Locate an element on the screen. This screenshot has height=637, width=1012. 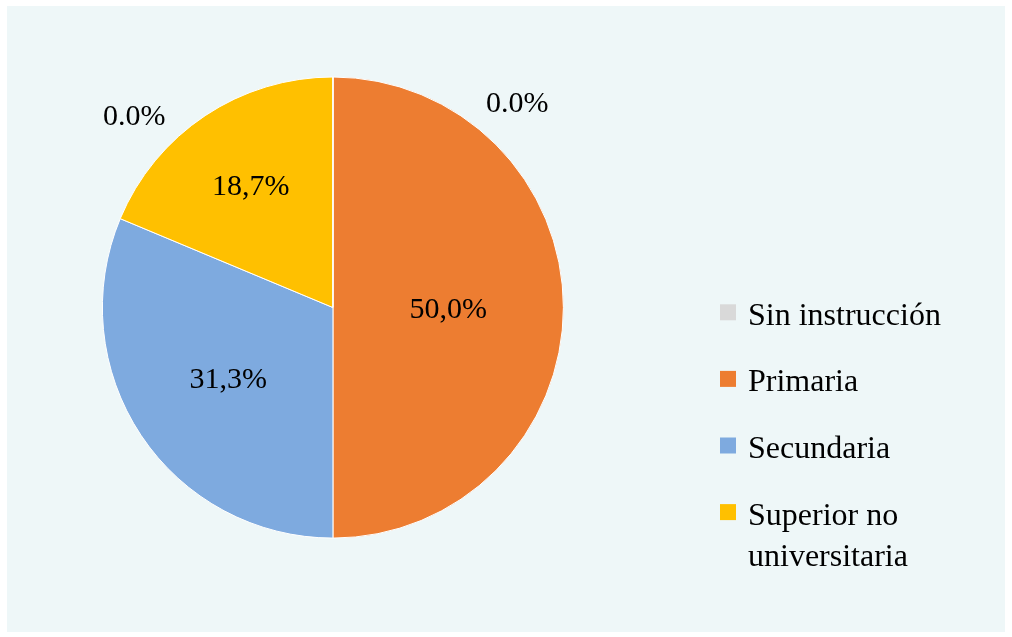
legend-label: Secundaria is located at coordinates (819, 446).